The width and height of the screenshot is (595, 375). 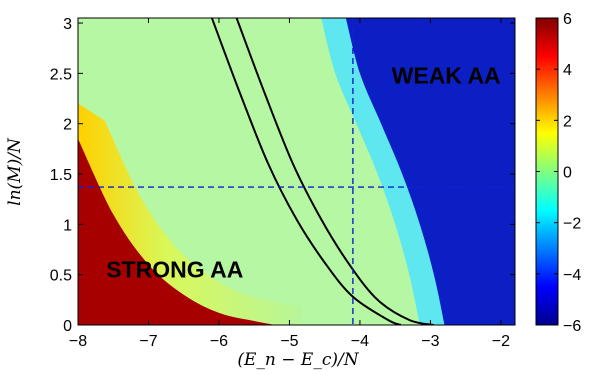 I want to click on y-tick-label: 0, so click(x=67, y=326).